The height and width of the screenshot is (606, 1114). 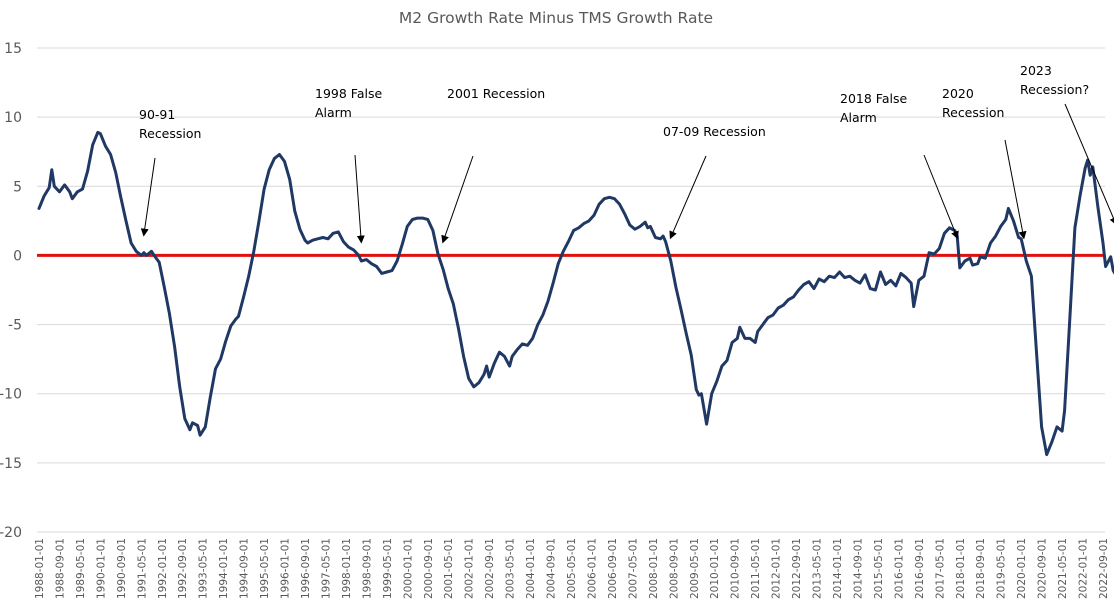 What do you see at coordinates (899, 568) in the screenshot?
I see `x-tick-label: 2016-01-01` at bounding box center [899, 568].